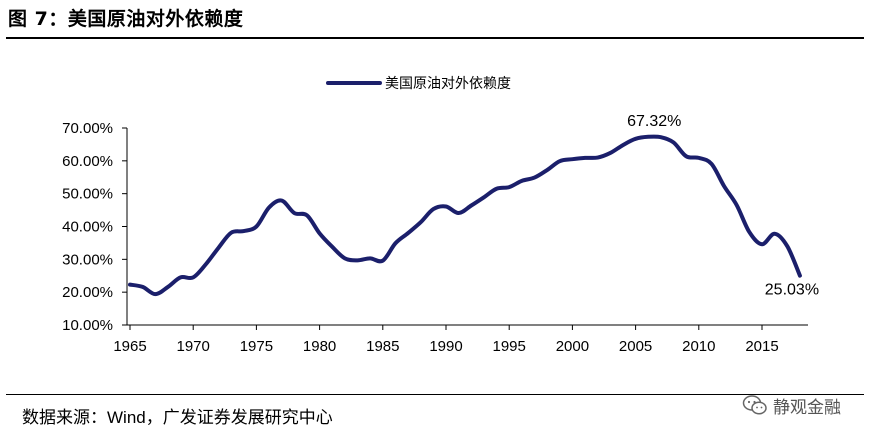  Describe the element at coordinates (807, 407) in the screenshot. I see `watermark-text: 静观金融` at that location.